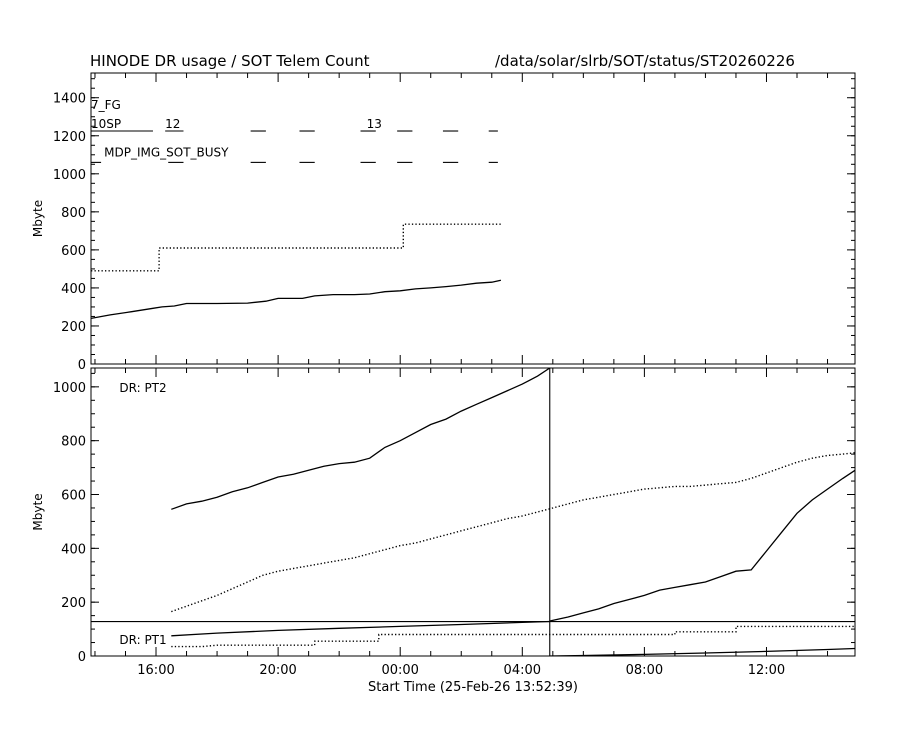 Image resolution: width=900 pixels, height=730 pixels. What do you see at coordinates (172, 124) in the screenshot?
I see `top-annotation: 12` at bounding box center [172, 124].